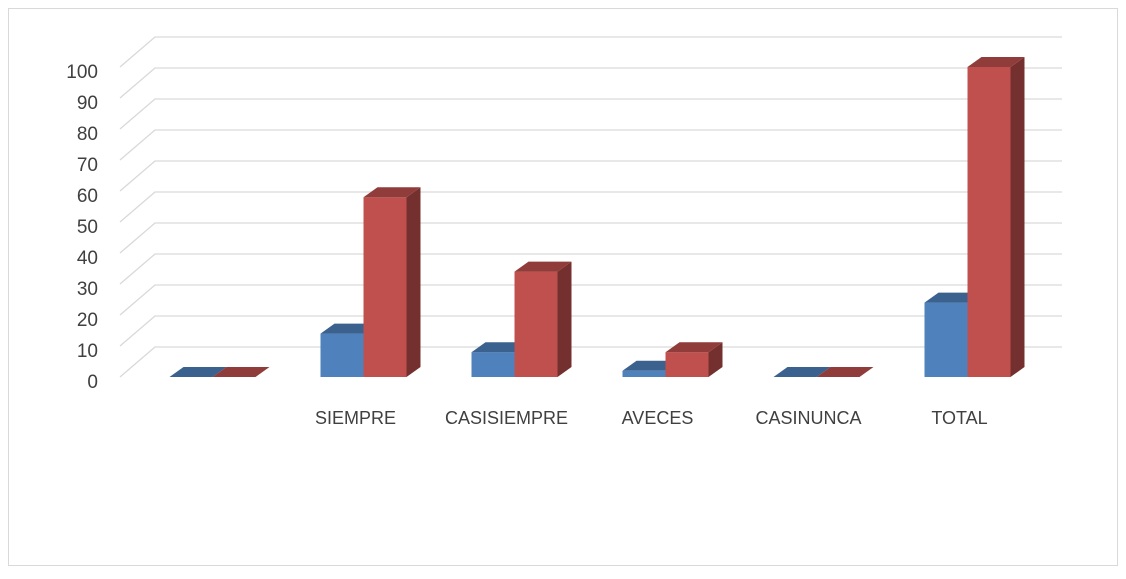 The height and width of the screenshot is (579, 1126). I want to click on y-tick-label: 10, so click(87, 351).